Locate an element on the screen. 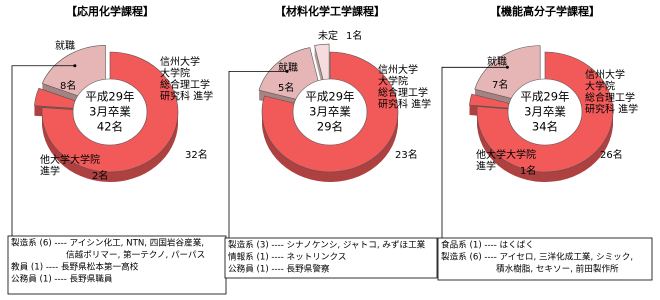  value-label: 23名 is located at coordinates (406, 154).